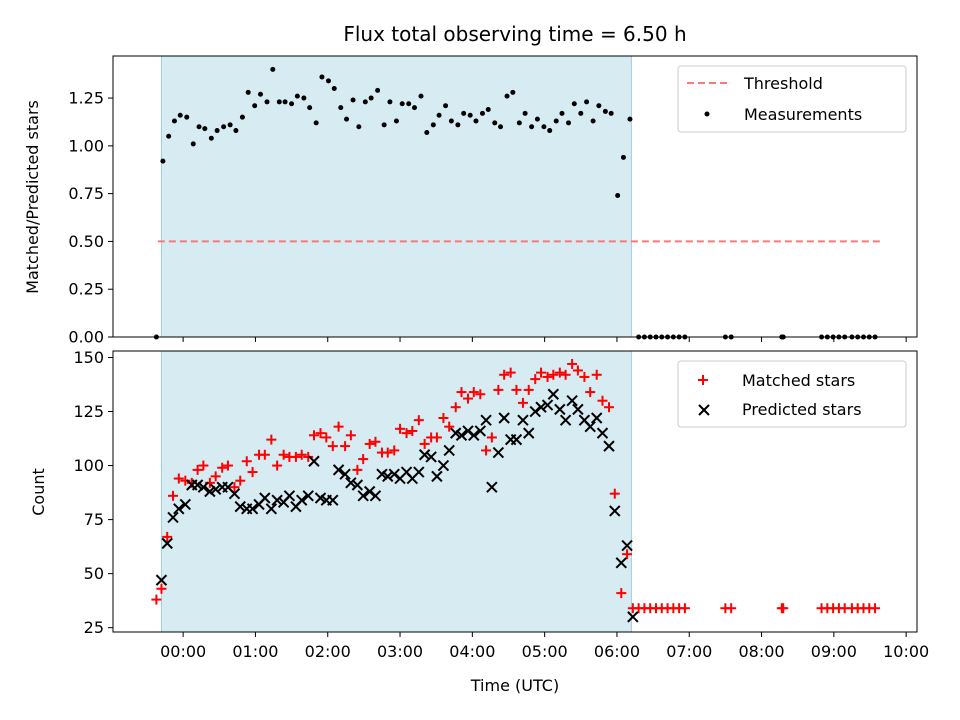 The height and width of the screenshot is (720, 960). What do you see at coordinates (703, 380) in the screenshot?
I see `legend-matched-swatch` at bounding box center [703, 380].